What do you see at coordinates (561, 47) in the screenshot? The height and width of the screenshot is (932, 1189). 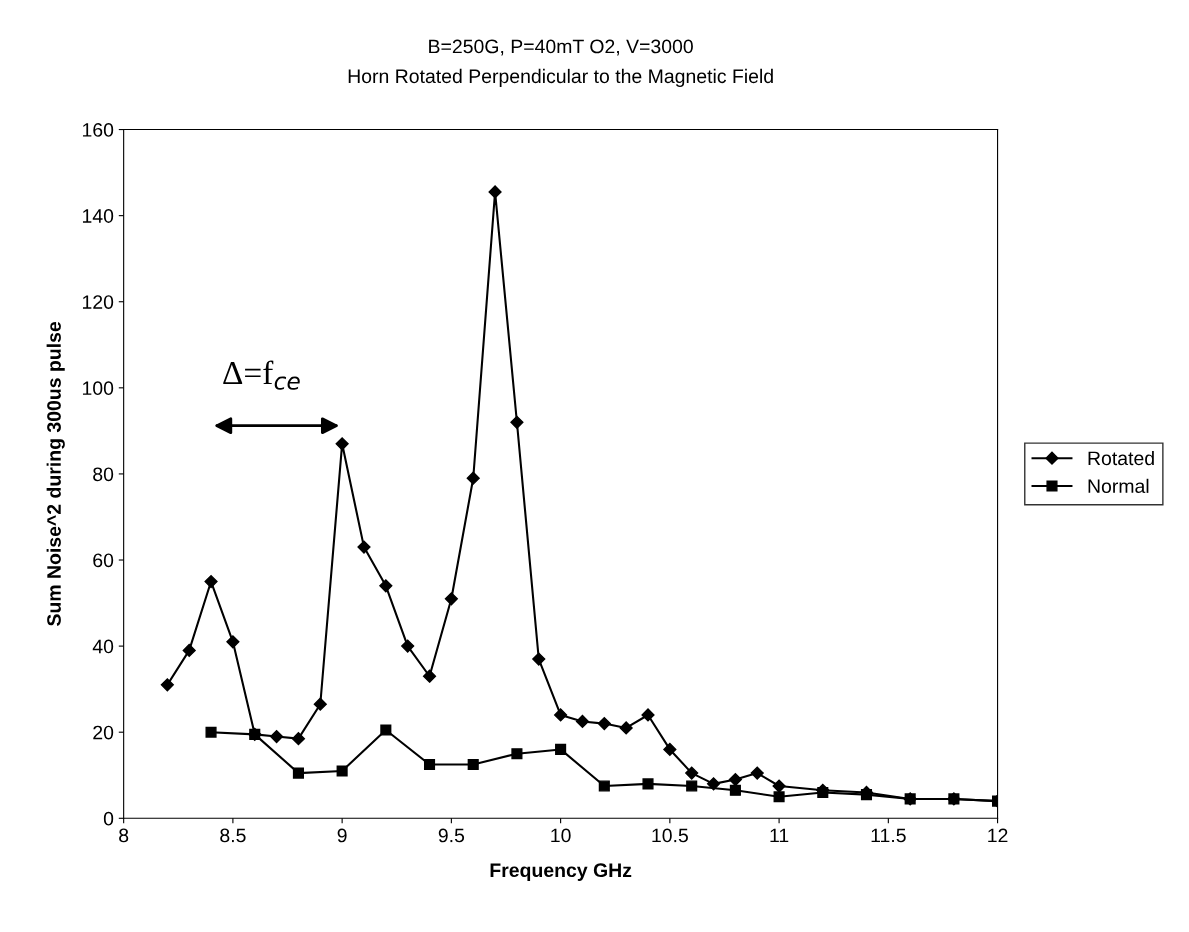 I see `chart-title: B=250G, P=40mT O2, V=3000` at bounding box center [561, 47].